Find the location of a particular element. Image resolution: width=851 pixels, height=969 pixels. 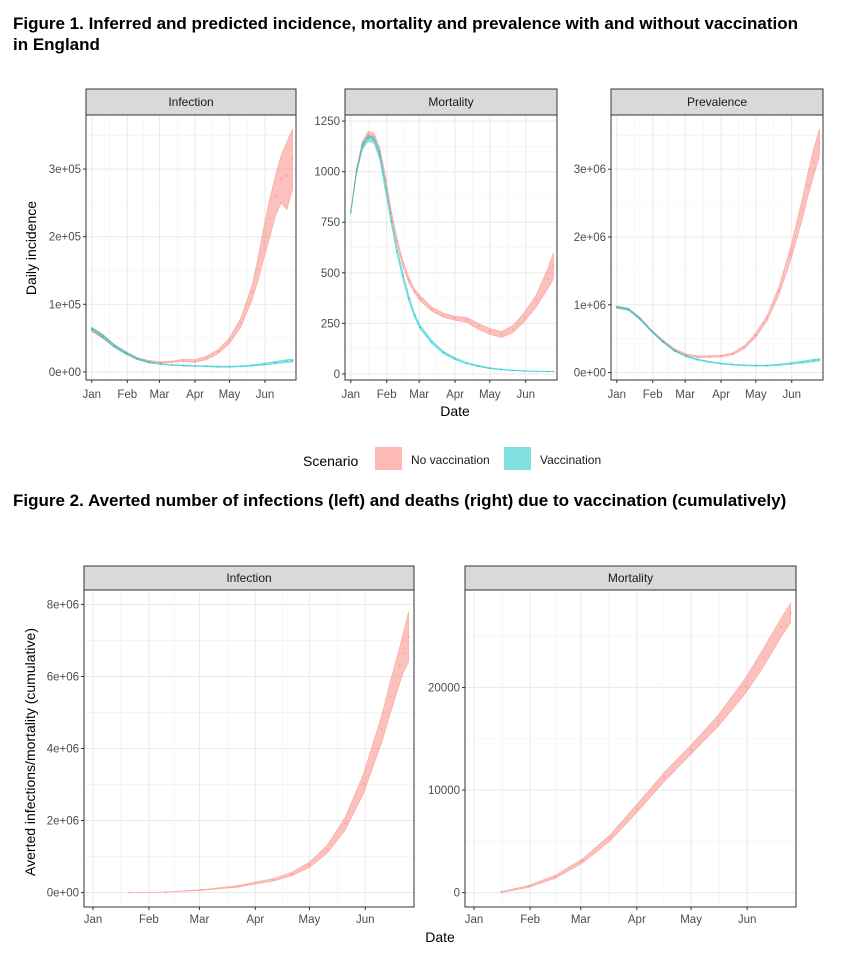

fig2-xlabel: Date is located at coordinates (440, 937).